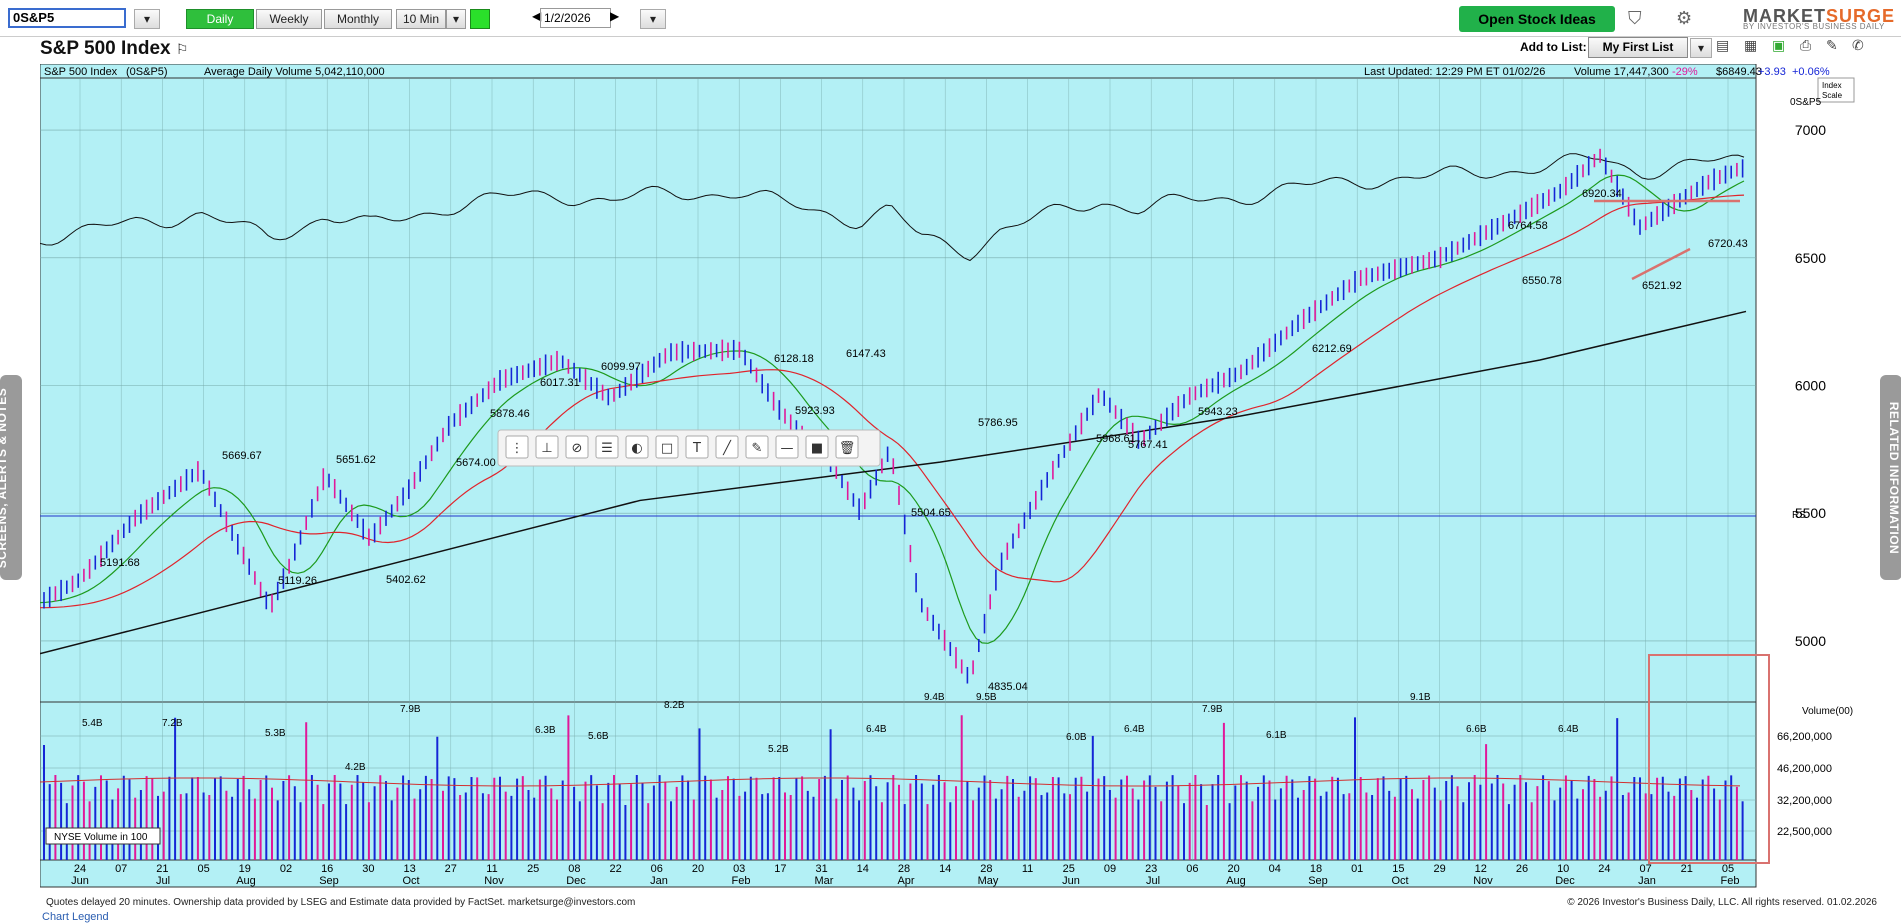 The image size is (1901, 923). Describe the element at coordinates (1528, 226) in the screenshot. I see `price-label: 6764.58` at that location.